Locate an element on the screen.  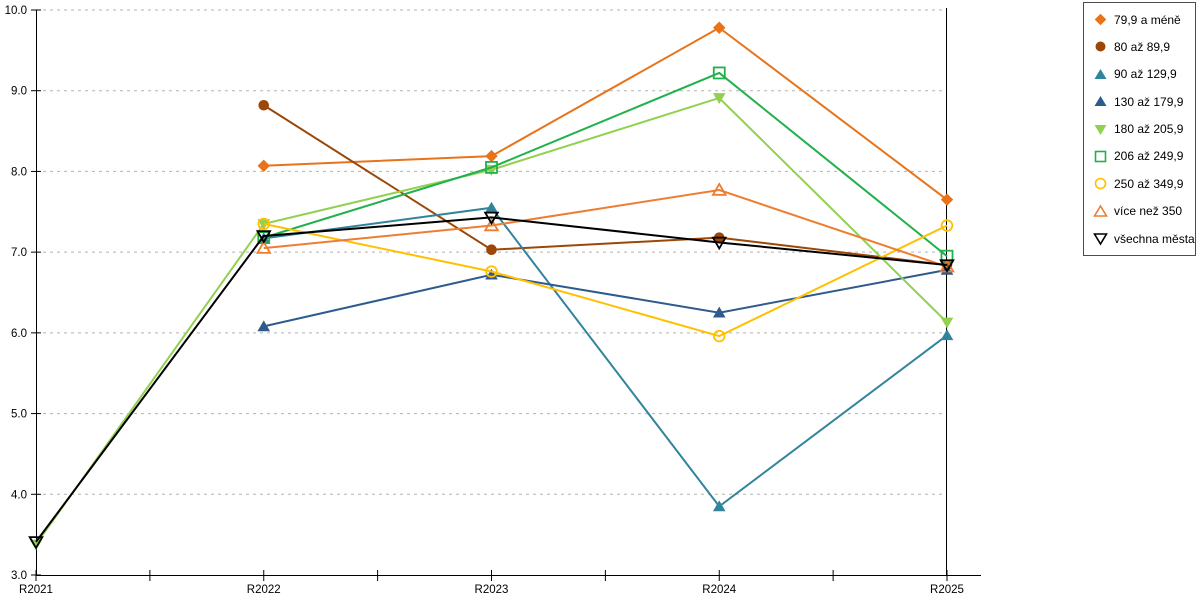
y-tick-label: 3.0 is located at coordinates (19, 576).